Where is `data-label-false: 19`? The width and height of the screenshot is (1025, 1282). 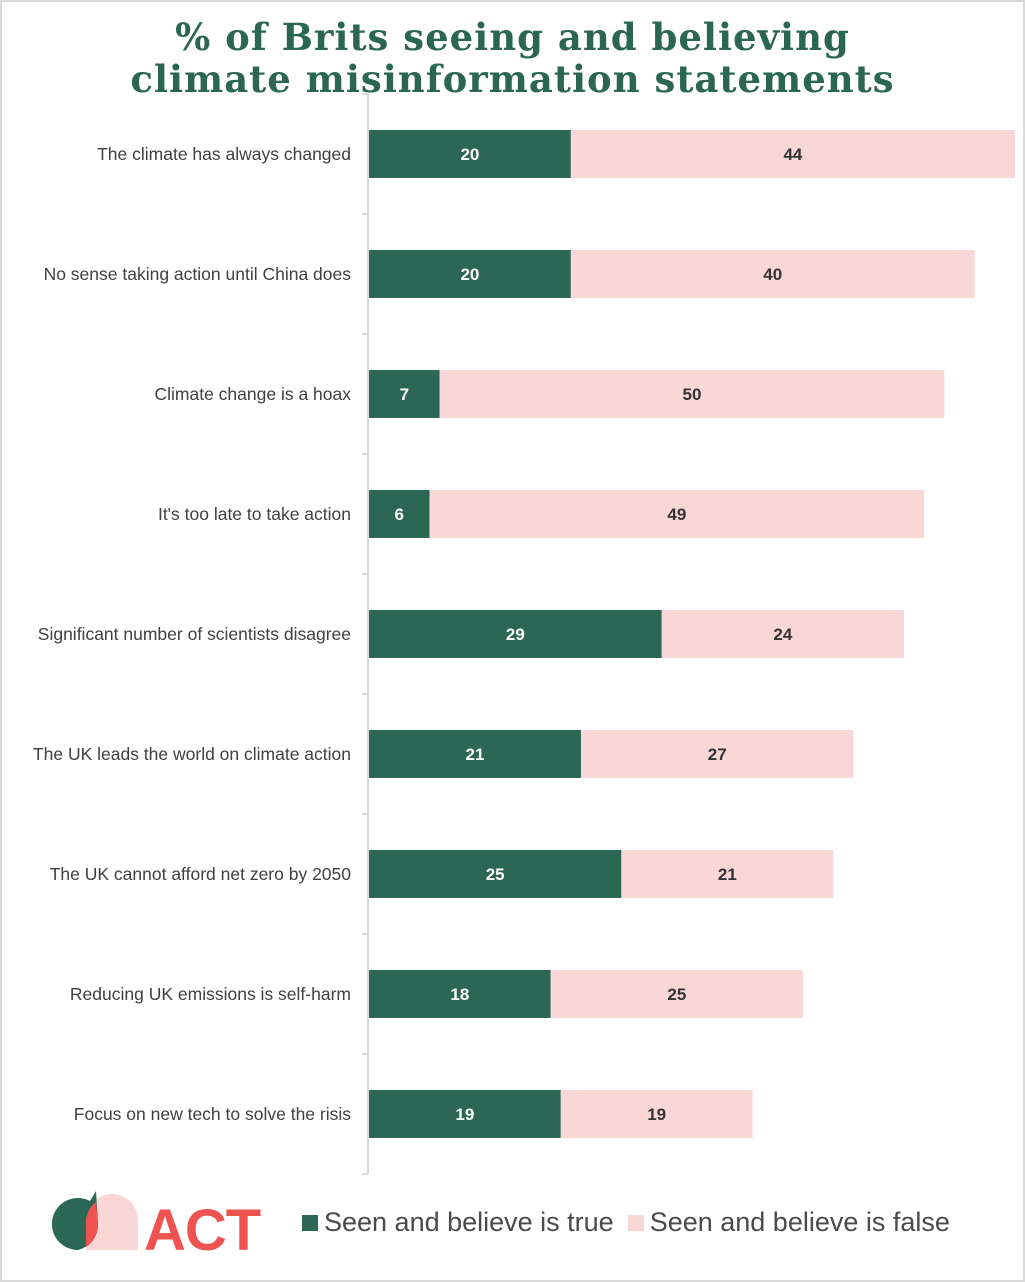
data-label-false: 19 is located at coordinates (656, 1114).